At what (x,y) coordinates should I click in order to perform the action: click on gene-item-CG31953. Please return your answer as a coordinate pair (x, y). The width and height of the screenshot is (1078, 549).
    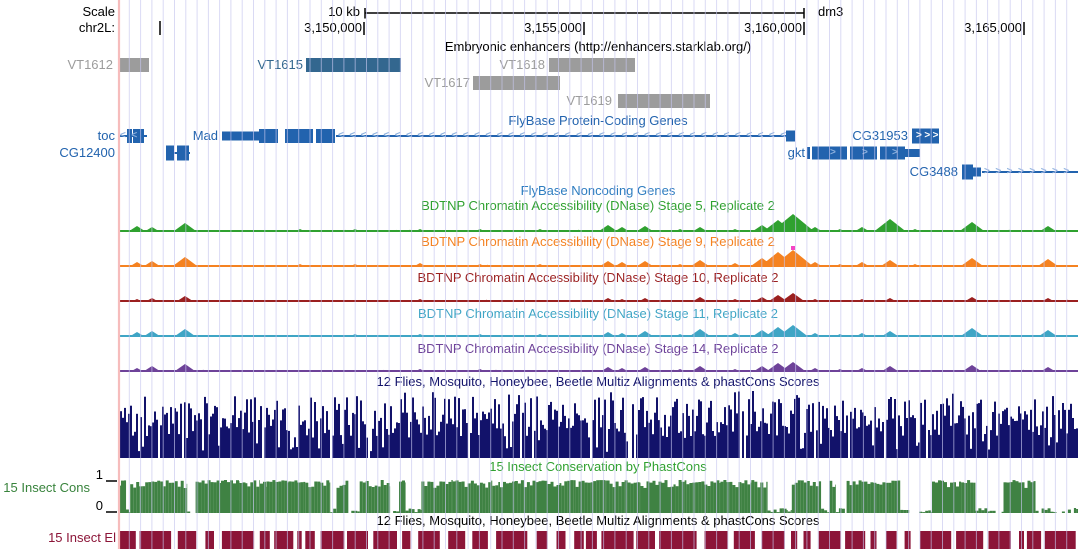
    Looking at the image, I should click on (925, 136).